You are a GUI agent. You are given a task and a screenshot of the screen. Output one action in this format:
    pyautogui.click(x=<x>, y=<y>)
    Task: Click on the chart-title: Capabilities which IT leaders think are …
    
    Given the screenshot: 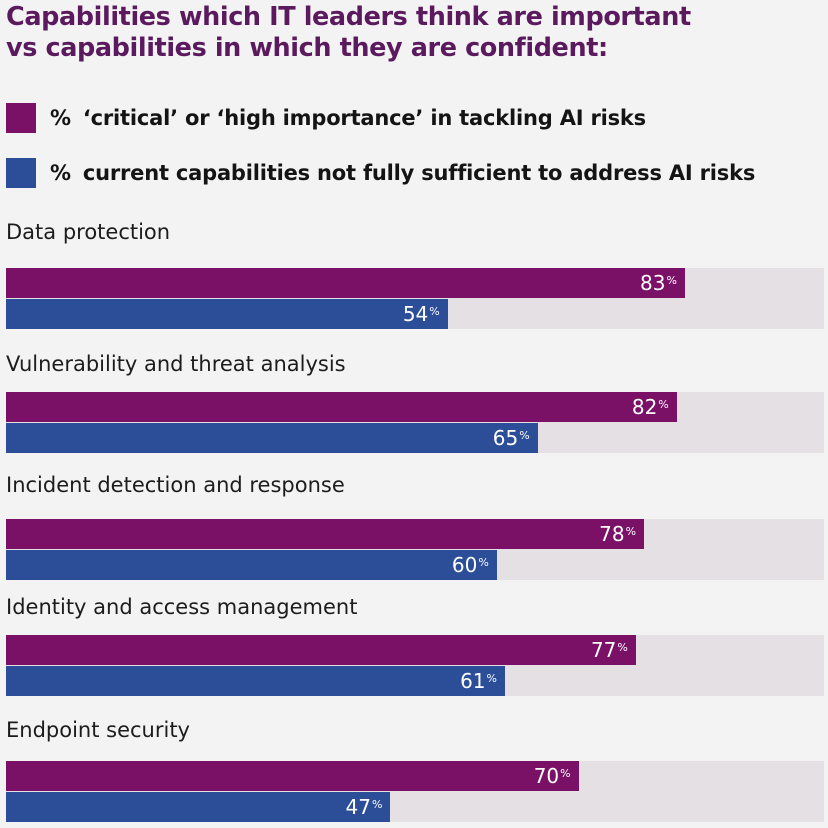 What is the action you would take?
    pyautogui.click(x=414, y=33)
    